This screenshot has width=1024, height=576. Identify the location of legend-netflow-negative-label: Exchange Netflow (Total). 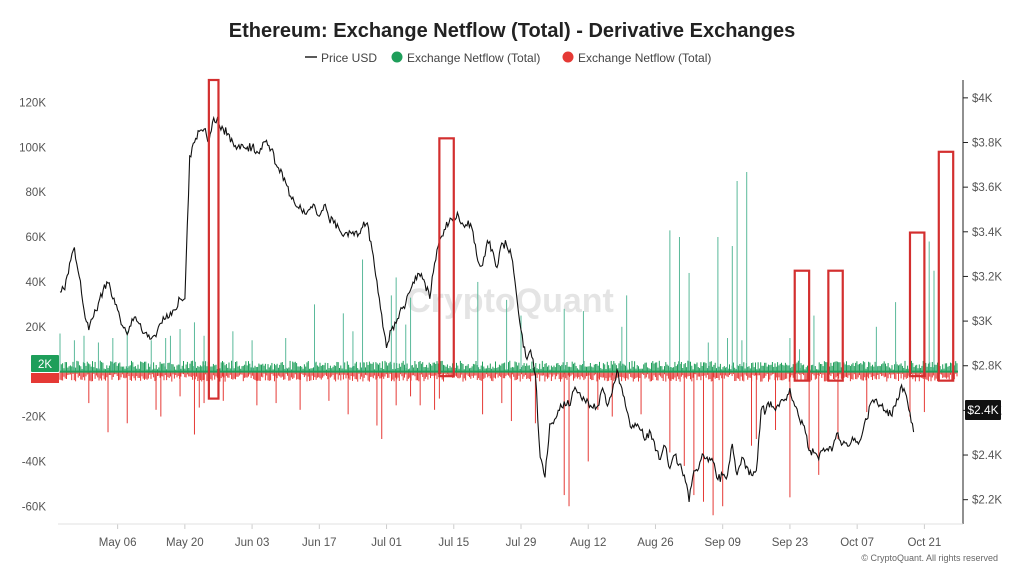
(644, 58).